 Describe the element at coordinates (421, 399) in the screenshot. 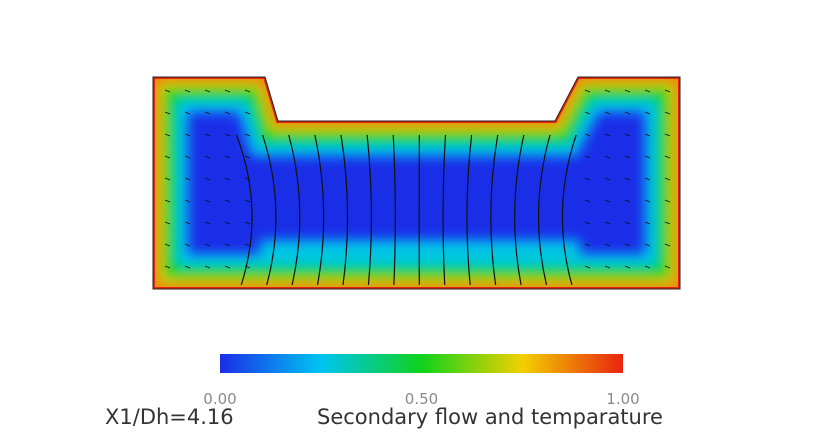

I see `colorbar-tick-label: 0.50` at that location.